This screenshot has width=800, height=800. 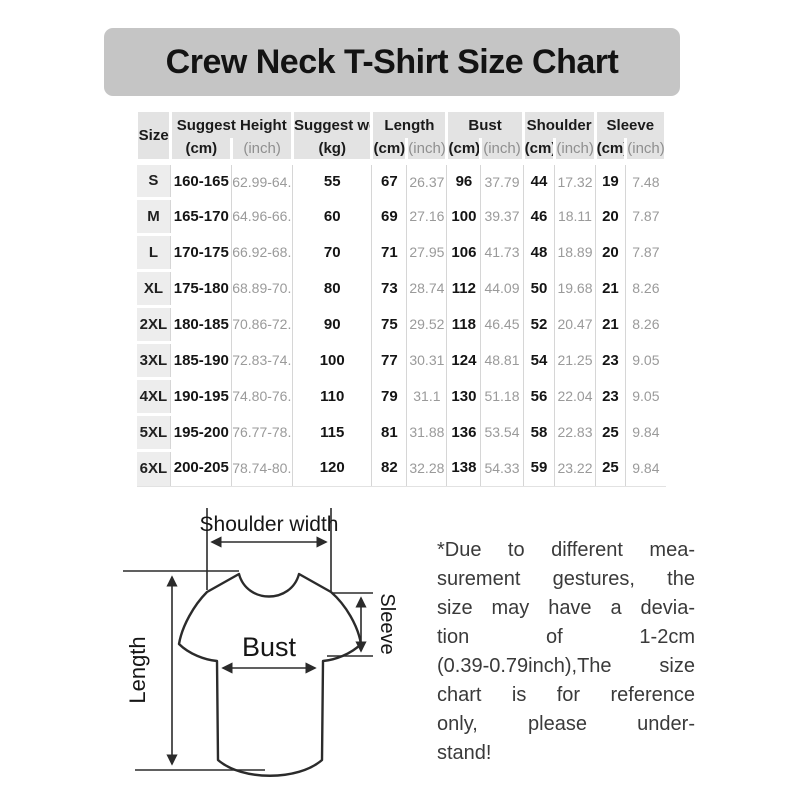 I want to click on size-cell: 4XL, so click(x=153, y=396).